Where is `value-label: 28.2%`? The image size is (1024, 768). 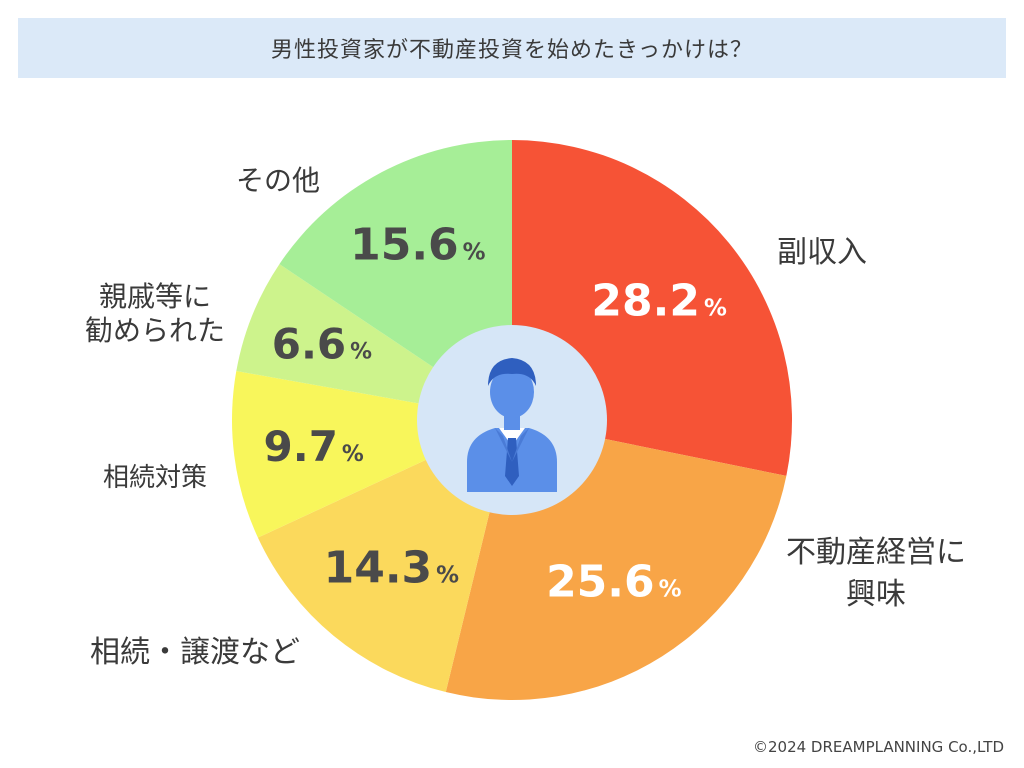 value-label: 28.2% is located at coordinates (659, 301).